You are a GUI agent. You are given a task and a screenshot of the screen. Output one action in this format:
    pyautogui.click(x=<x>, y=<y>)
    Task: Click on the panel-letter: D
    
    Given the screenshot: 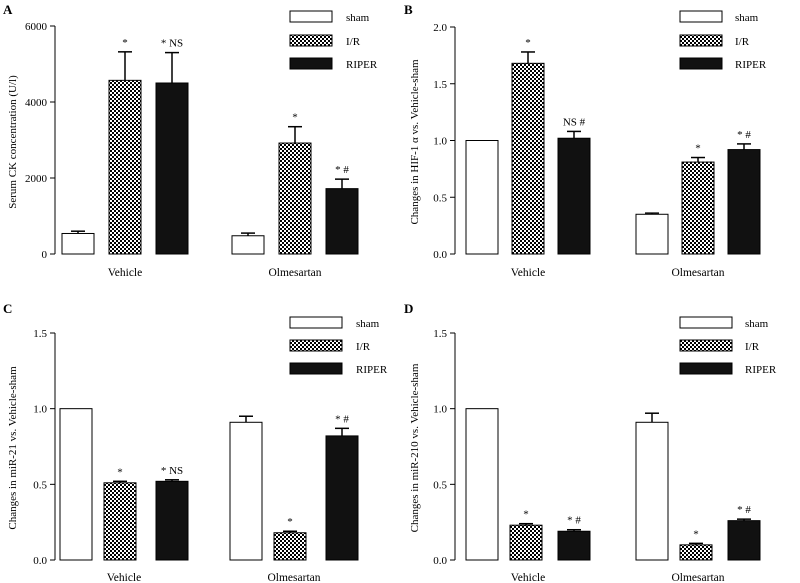 What is the action you would take?
    pyautogui.click(x=408, y=308)
    